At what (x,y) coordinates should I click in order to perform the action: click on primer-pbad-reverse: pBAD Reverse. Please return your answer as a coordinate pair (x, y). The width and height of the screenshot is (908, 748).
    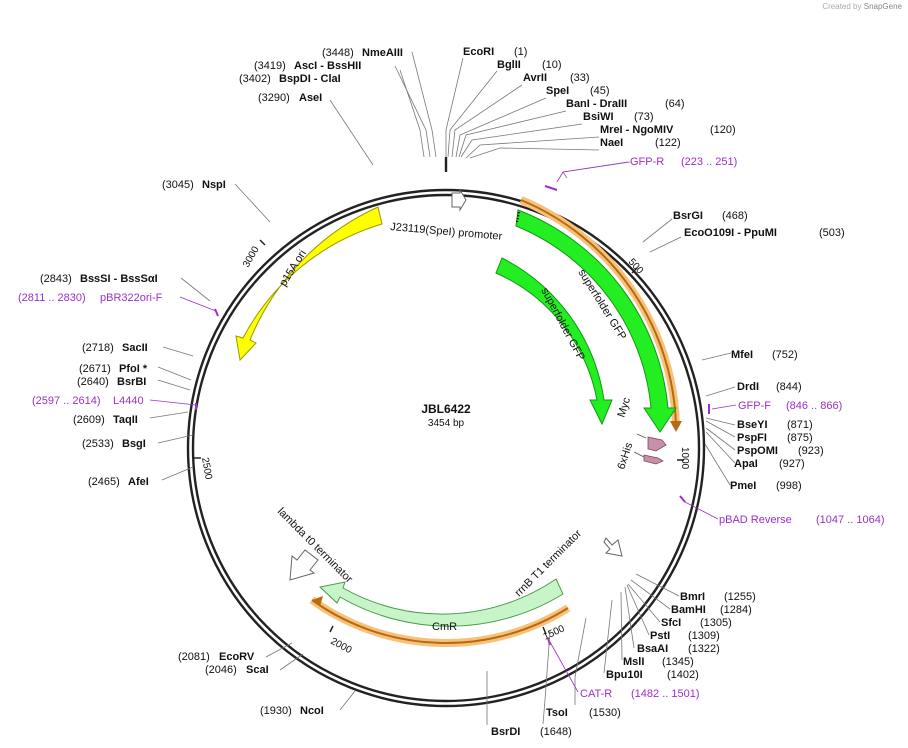
    Looking at the image, I should click on (755, 520).